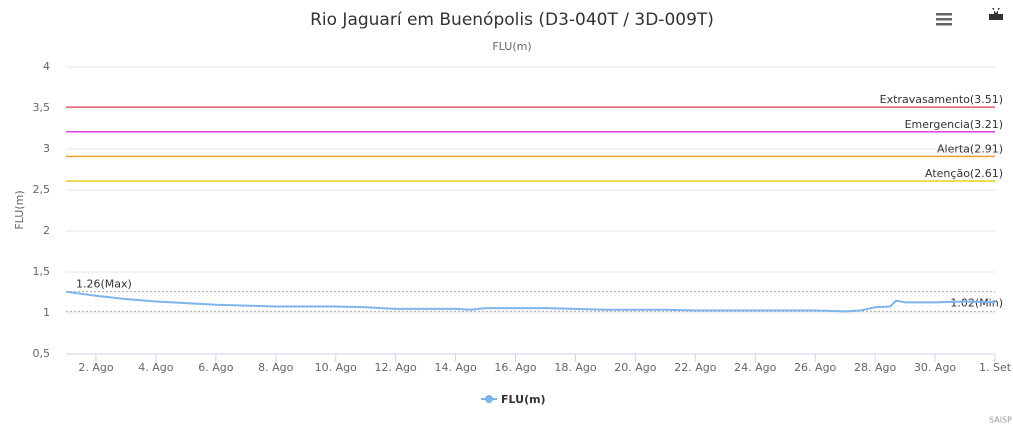  Describe the element at coordinates (815, 367) in the screenshot. I see `x-tick-label: 26. Ago` at that location.